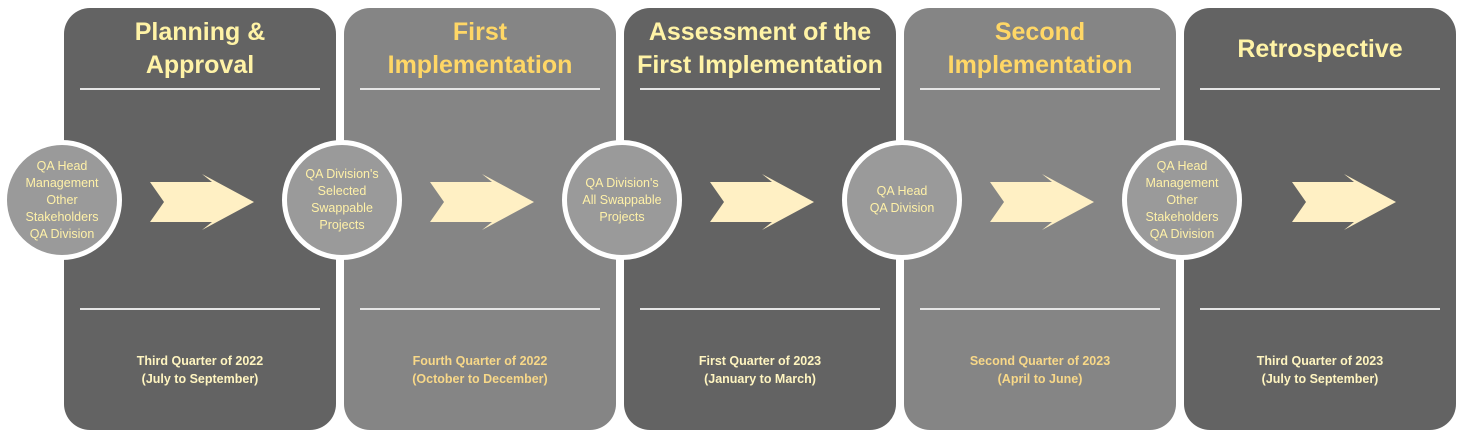 The height and width of the screenshot is (438, 1464). I want to click on circle-label: QA Division's All Swappable Projects, so click(622, 199).